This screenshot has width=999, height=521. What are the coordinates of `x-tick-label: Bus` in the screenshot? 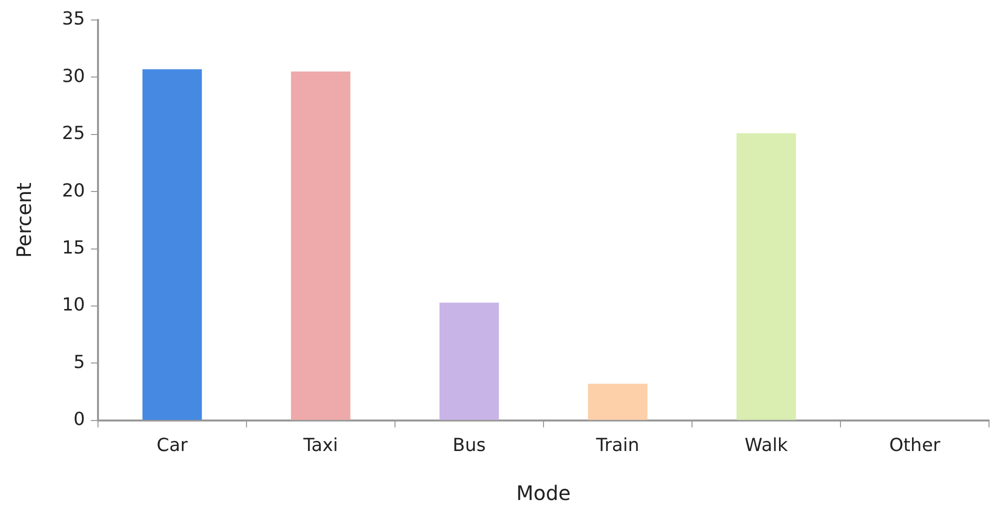 It's located at (469, 445).